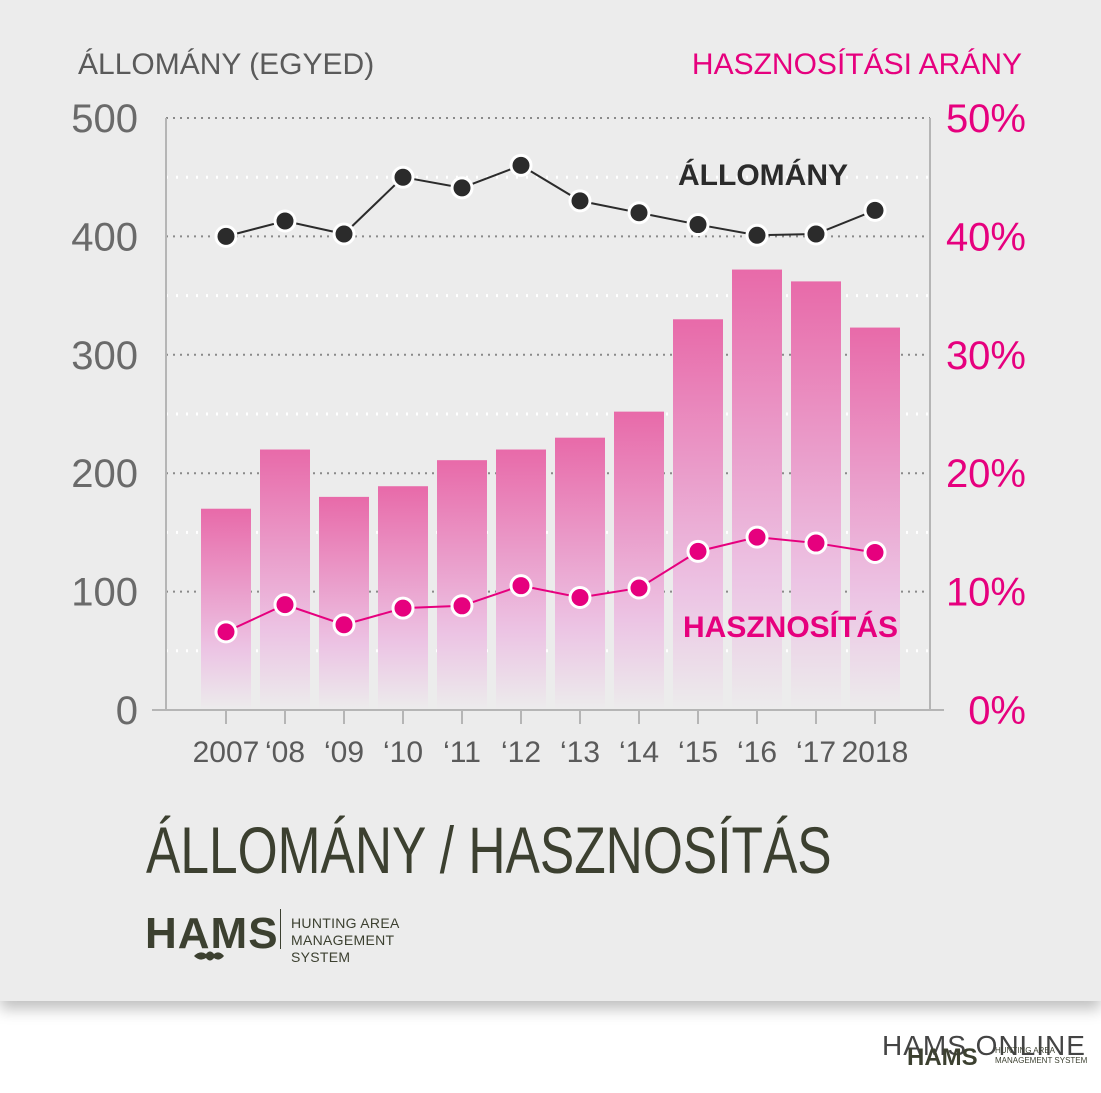 This screenshot has height=1093, width=1101. Describe the element at coordinates (984, 1045) in the screenshot. I see `watermark-text: HAMS ONLINE` at that location.